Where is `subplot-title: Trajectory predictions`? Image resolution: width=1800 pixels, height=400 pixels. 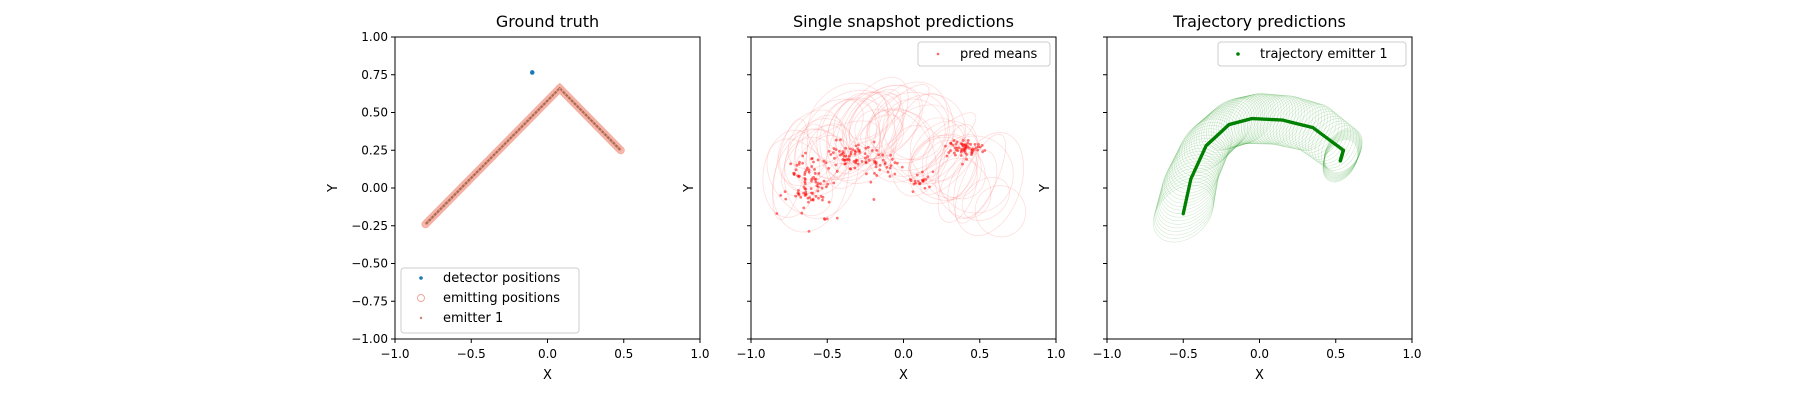
subplot-title: Trajectory predictions is located at coordinates (1259, 21).